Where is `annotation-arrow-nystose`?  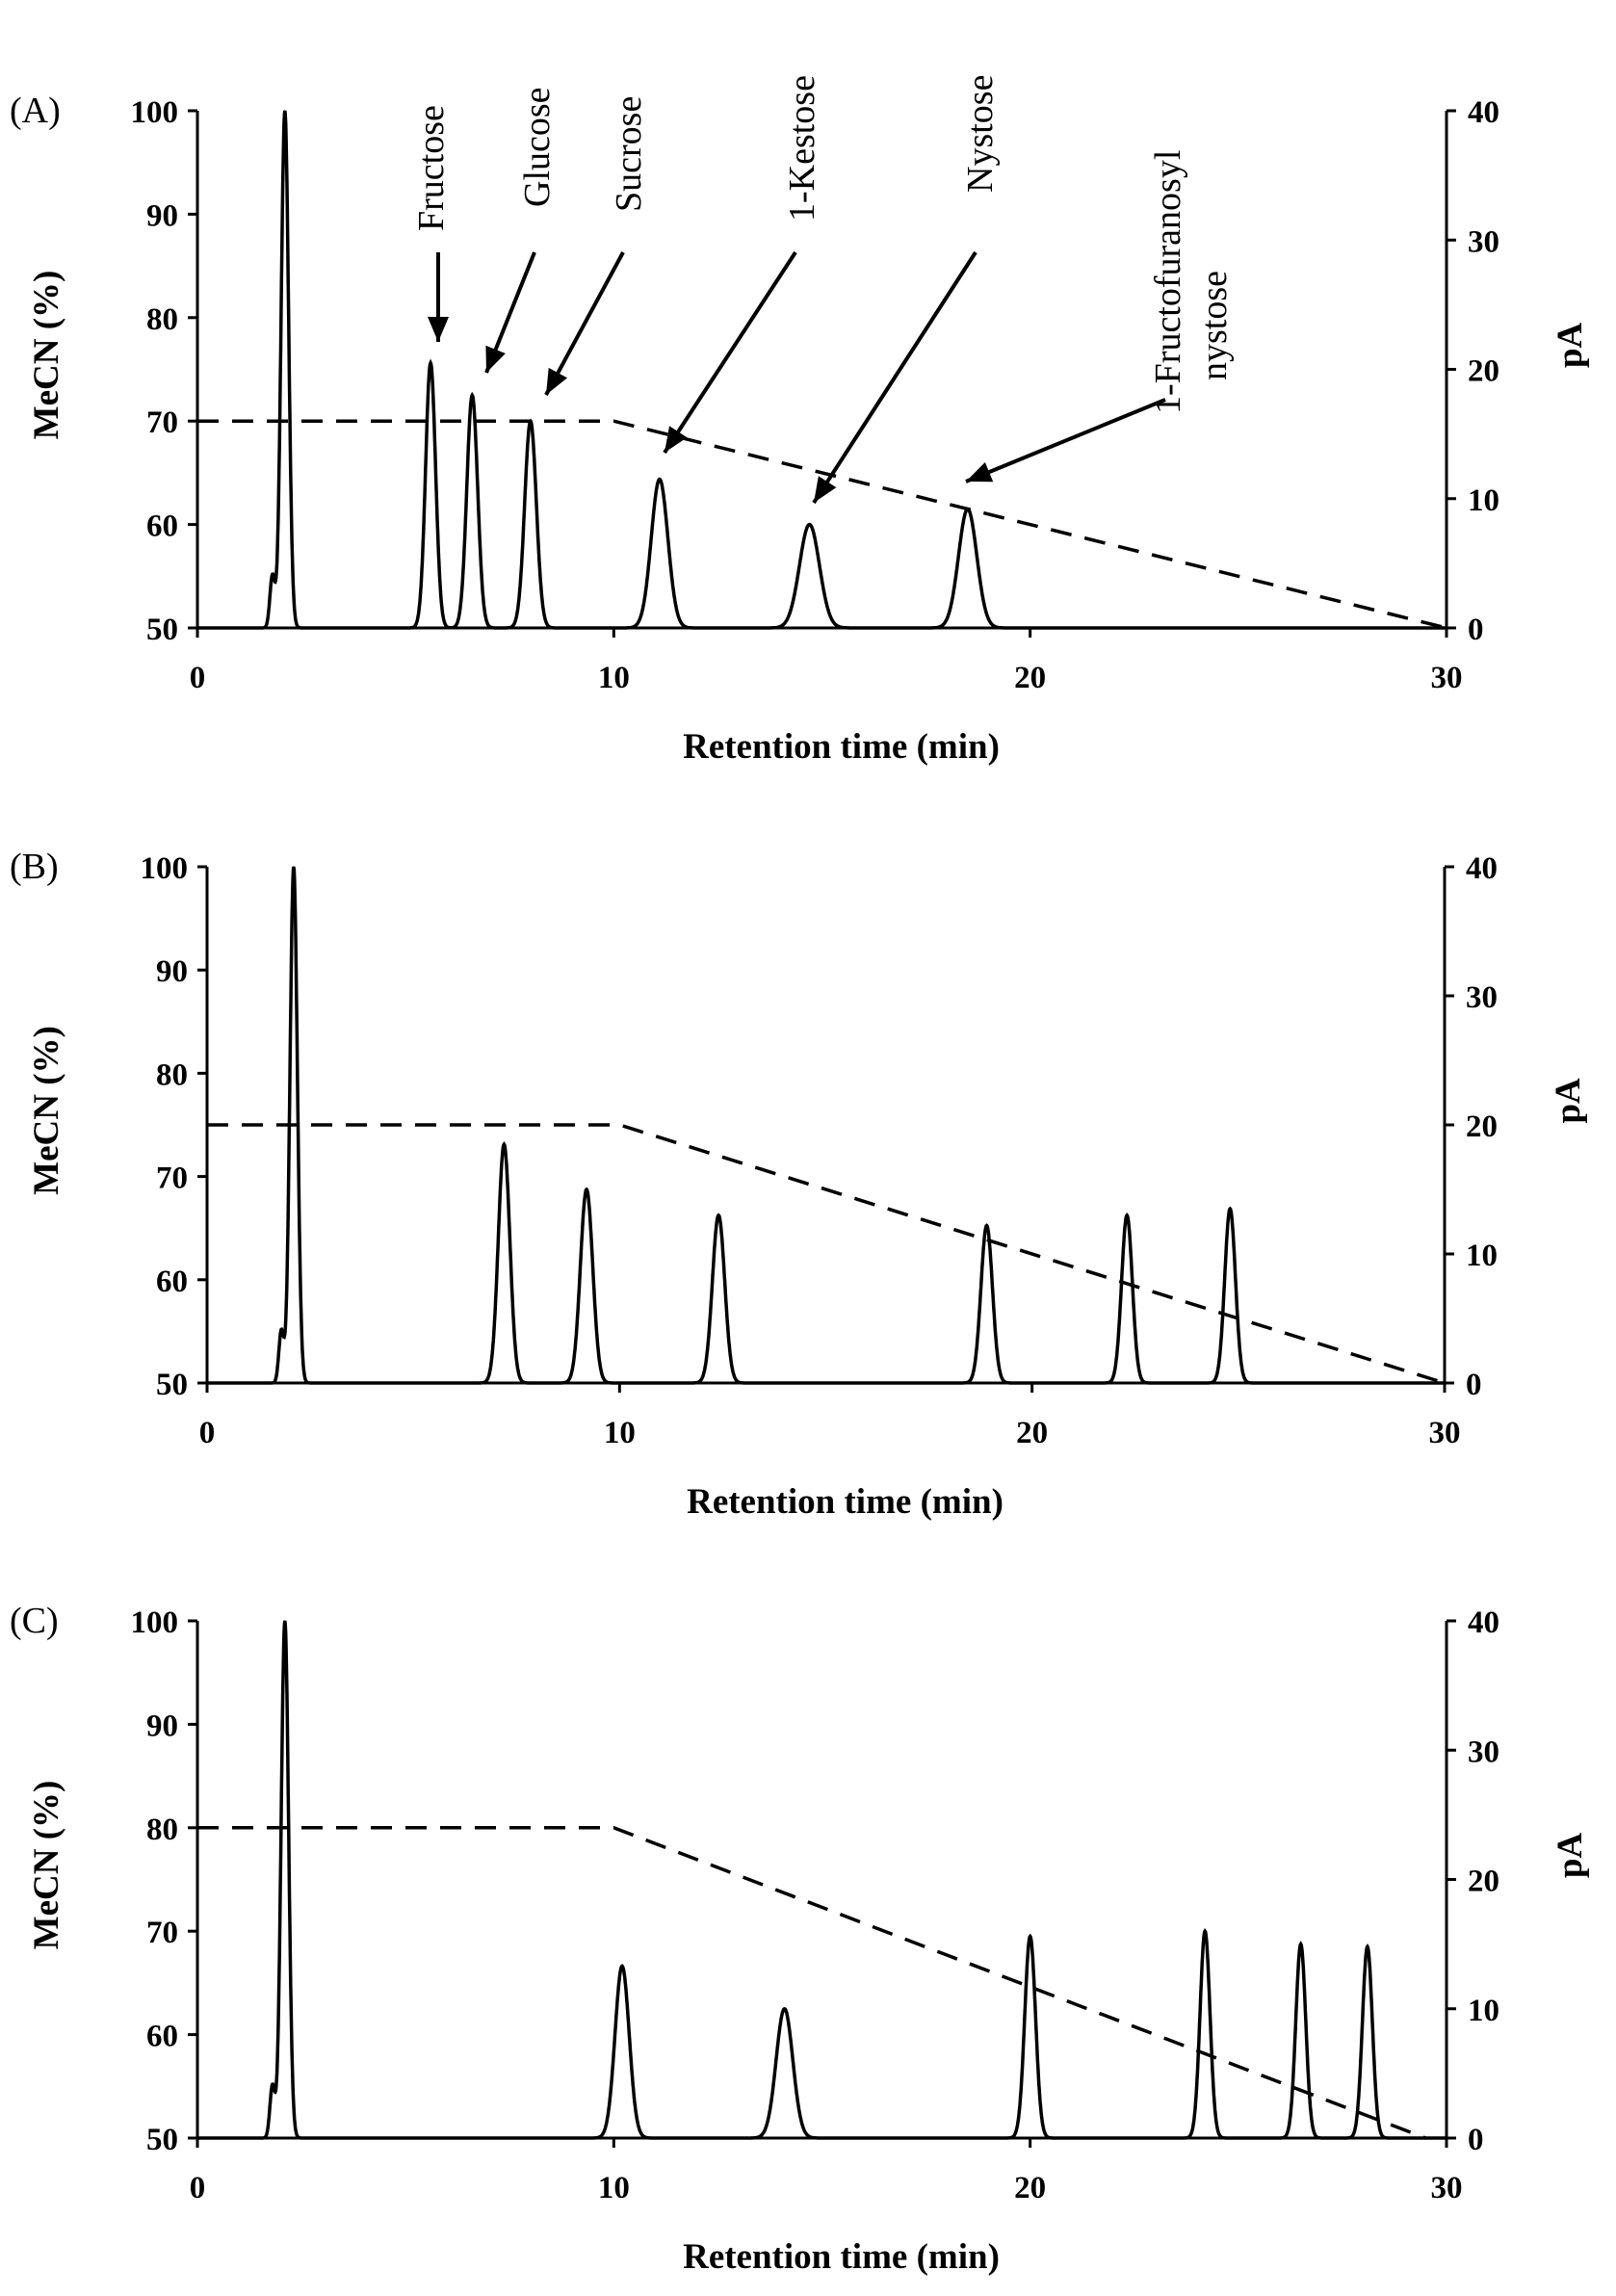
annotation-arrow-nystose is located at coordinates (894, 377).